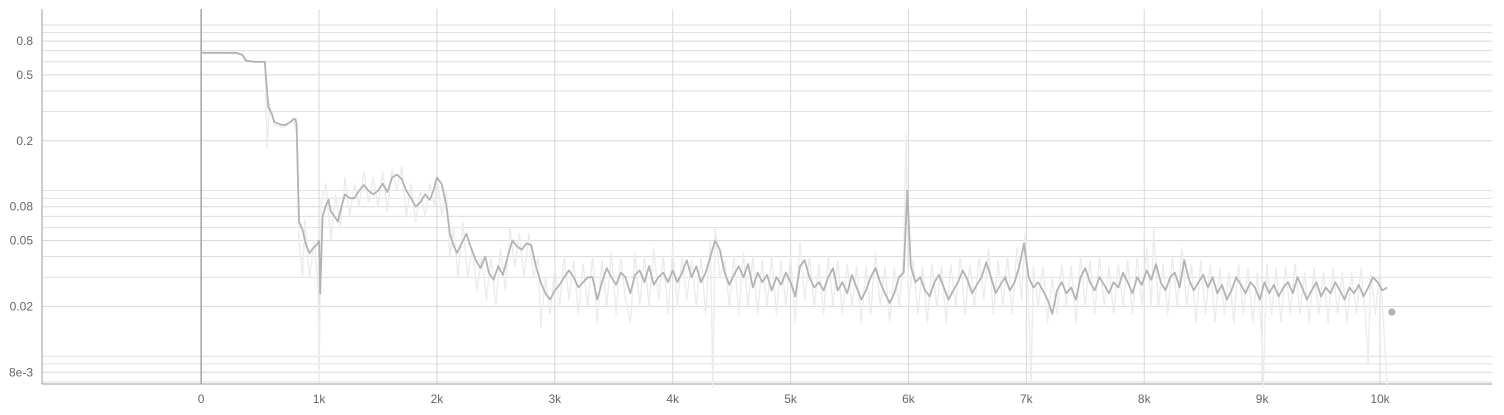  I want to click on x-tick-label: 2k, so click(438, 399).